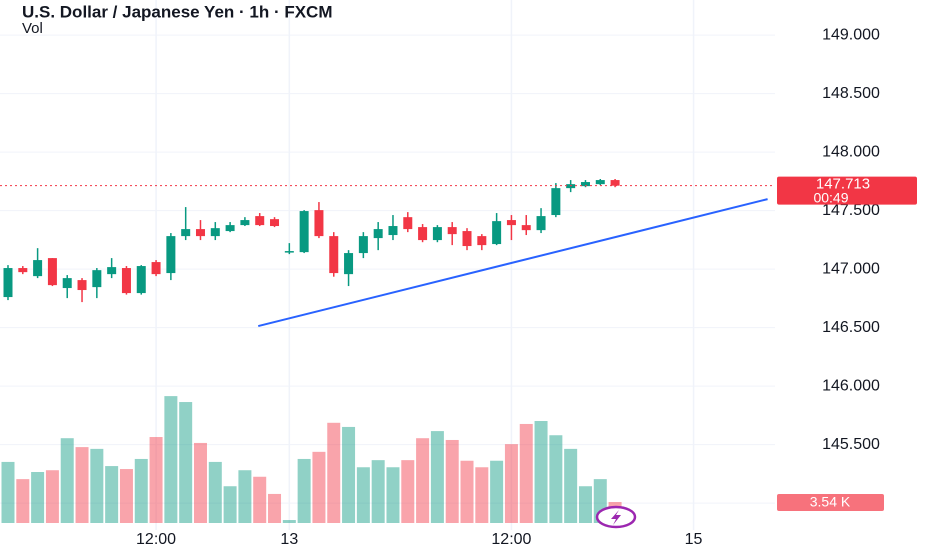  Describe the element at coordinates (851, 444) in the screenshot. I see `y-tick-label: 145.500` at that location.